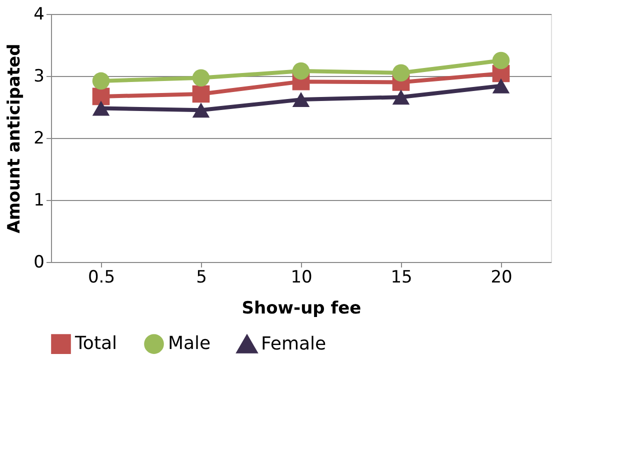 The height and width of the screenshot is (467, 630). What do you see at coordinates (301, 278) in the screenshot?
I see `x-tick-label: 10` at bounding box center [301, 278].